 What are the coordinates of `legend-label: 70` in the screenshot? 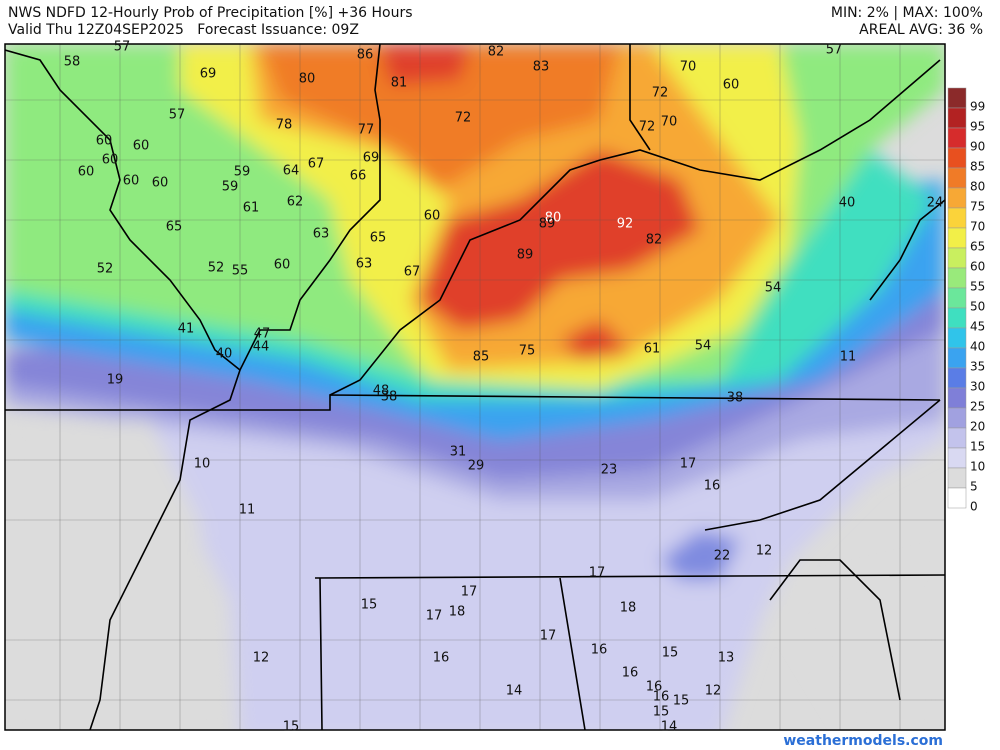 It's located at (977, 227).